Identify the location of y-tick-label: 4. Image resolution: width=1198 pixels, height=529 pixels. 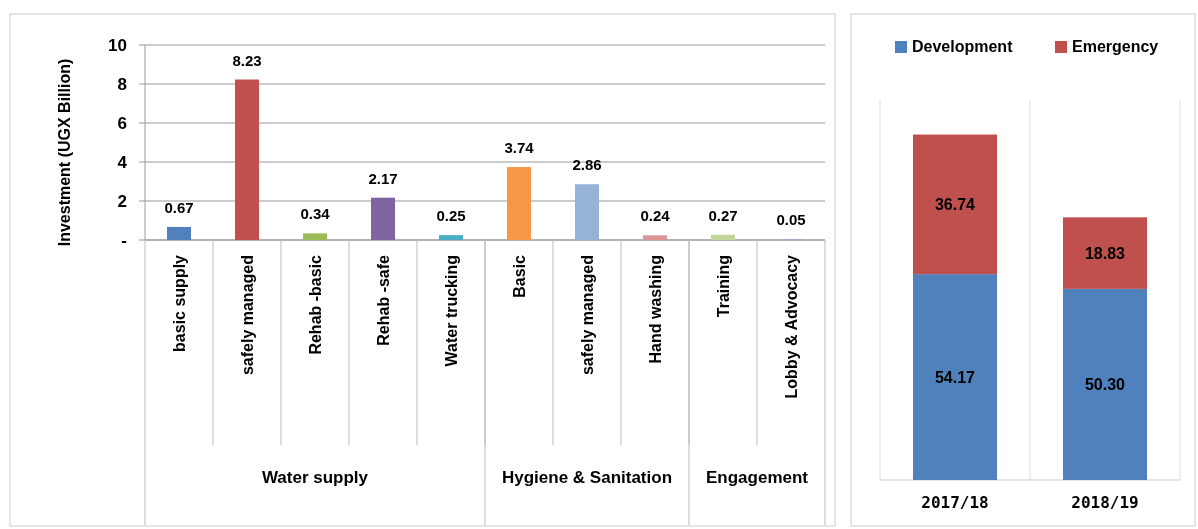
(122, 162).